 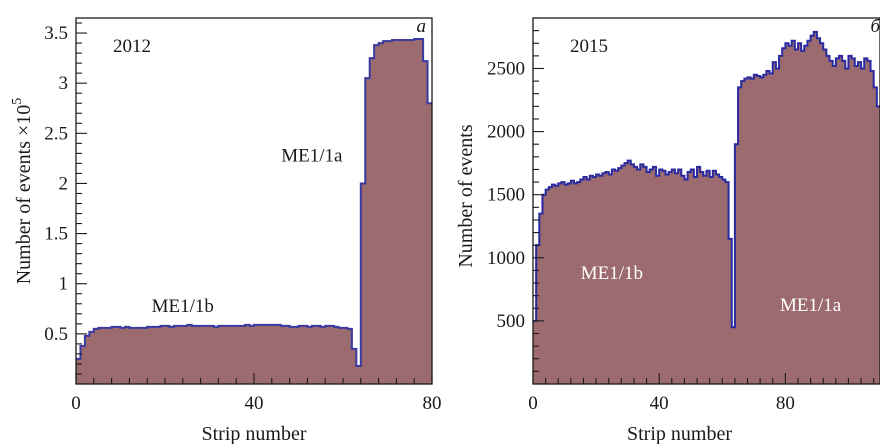 What do you see at coordinates (64, 83) in the screenshot?
I see `y-tick-label: 3` at bounding box center [64, 83].